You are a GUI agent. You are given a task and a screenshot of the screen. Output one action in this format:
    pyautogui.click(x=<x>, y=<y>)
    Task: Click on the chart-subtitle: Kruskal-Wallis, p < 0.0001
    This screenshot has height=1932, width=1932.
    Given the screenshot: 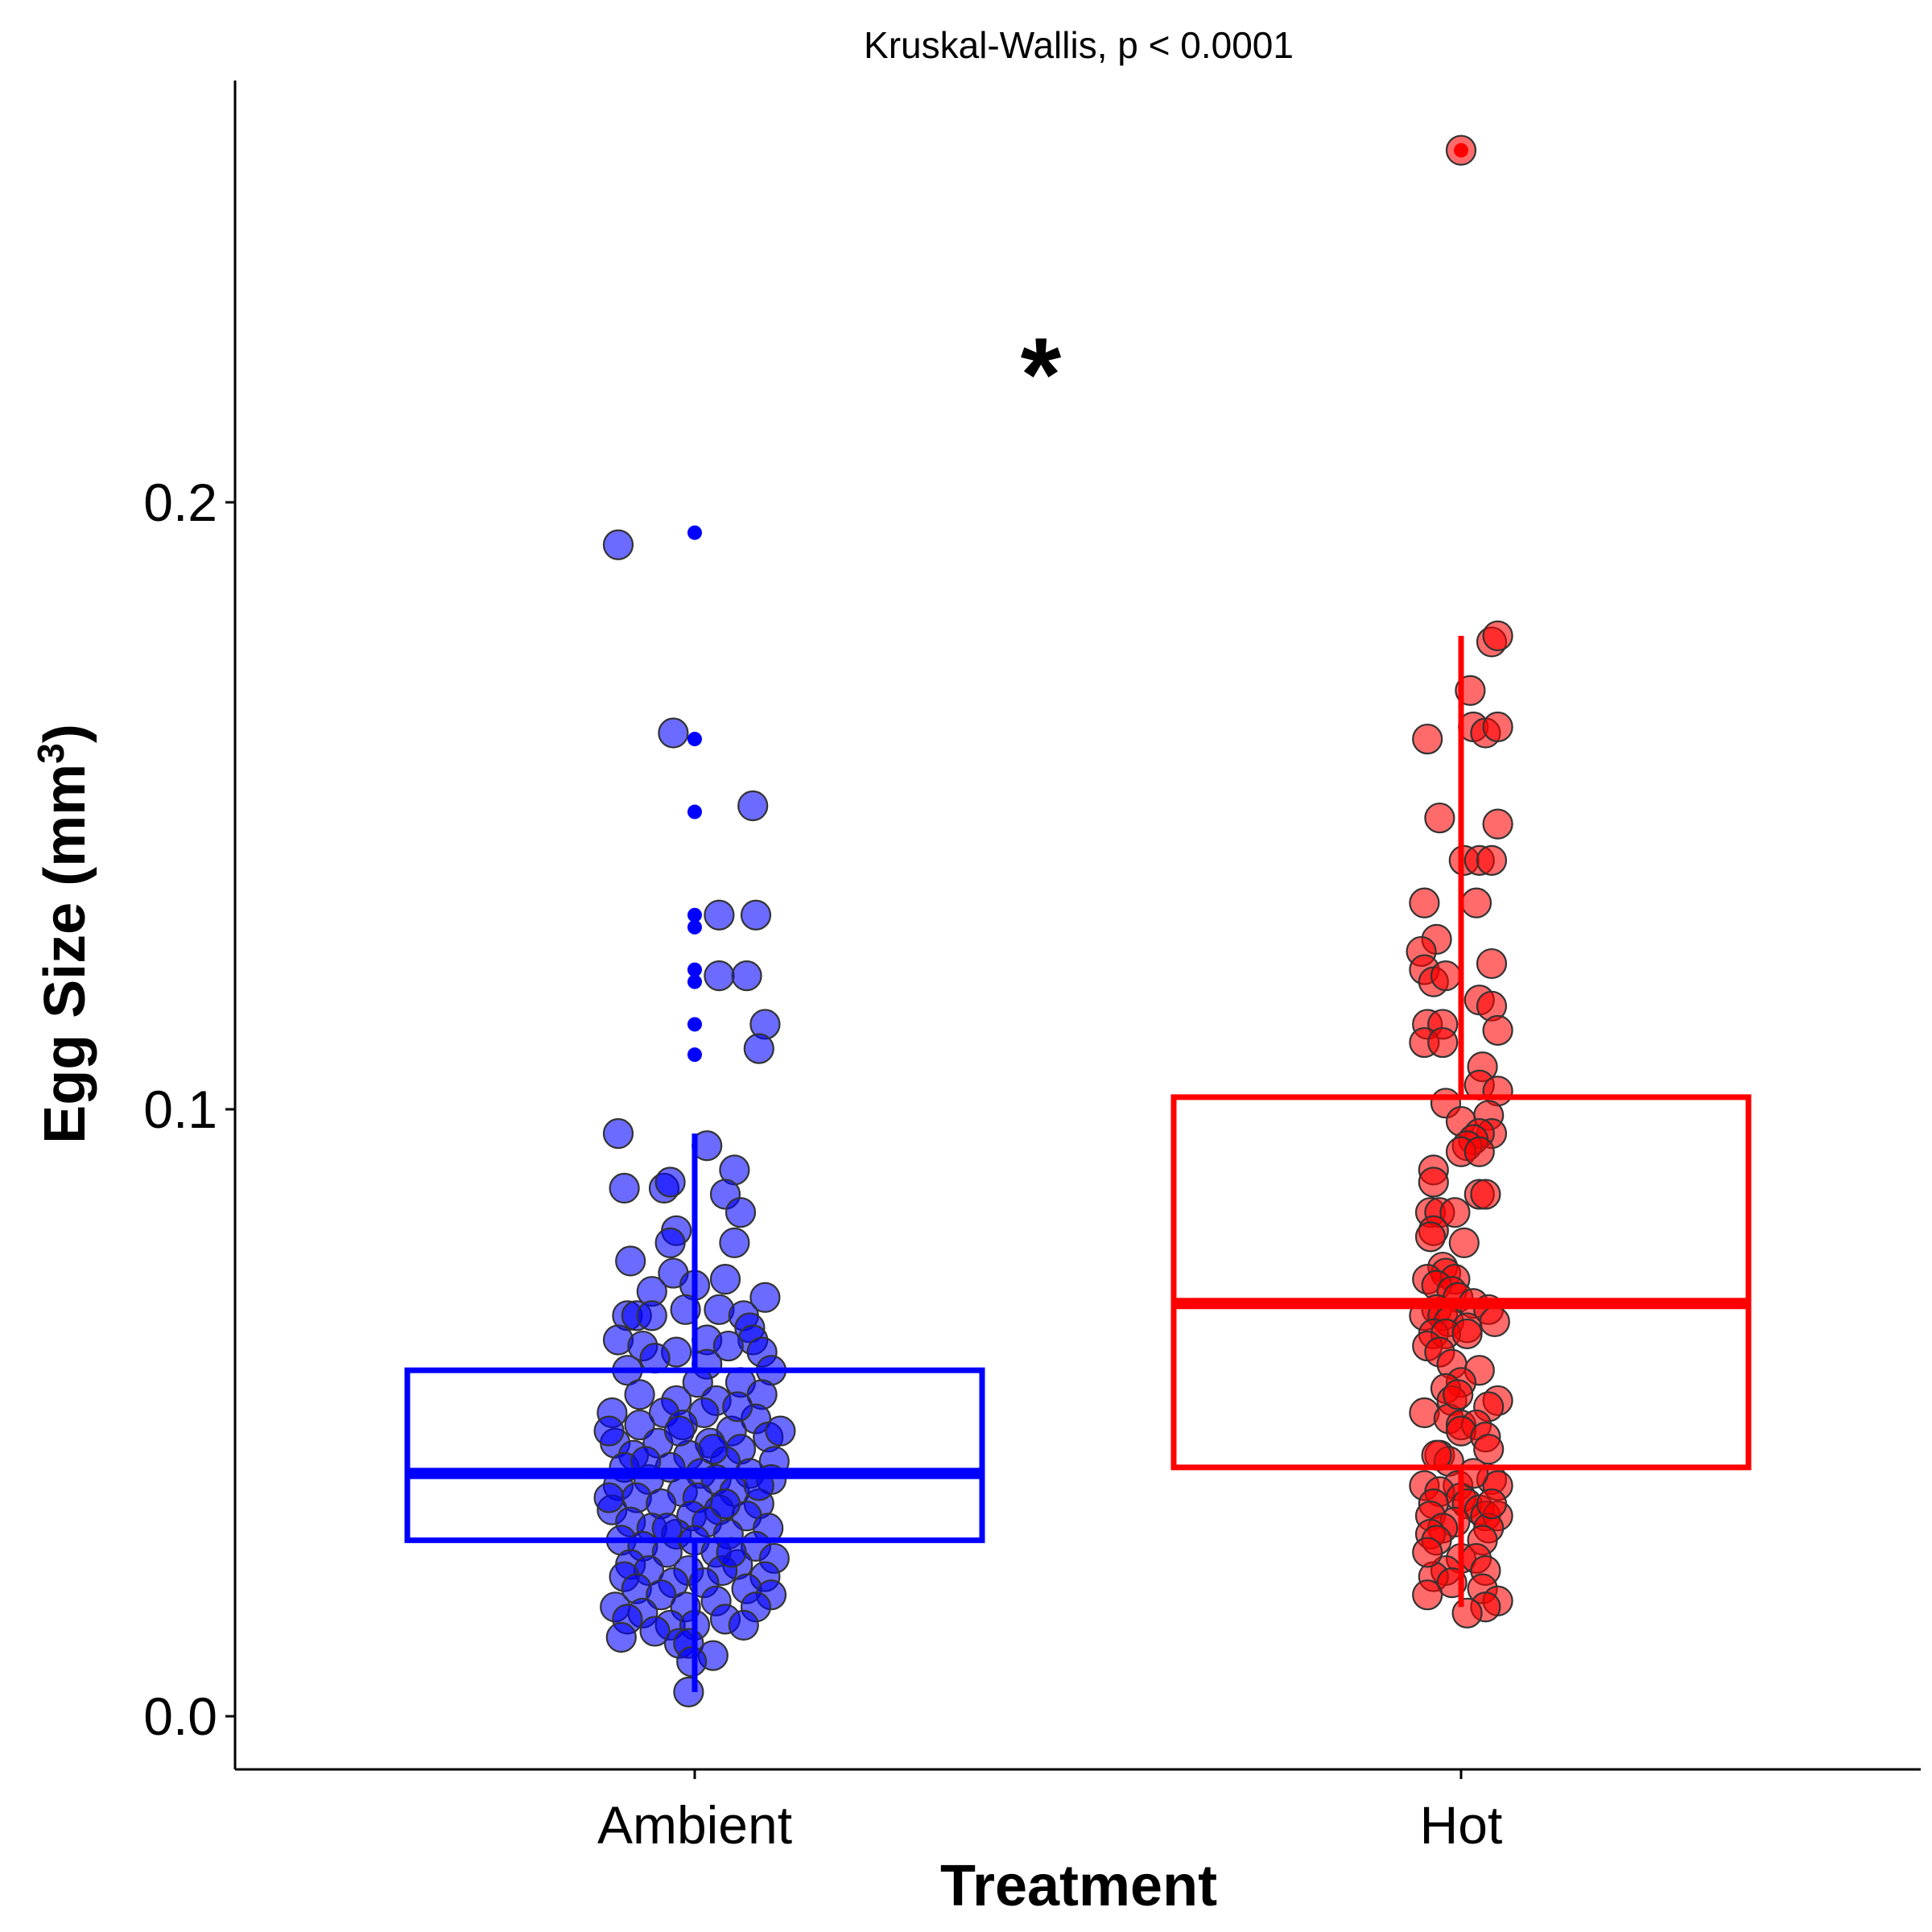 What is the action you would take?
    pyautogui.click(x=1079, y=45)
    